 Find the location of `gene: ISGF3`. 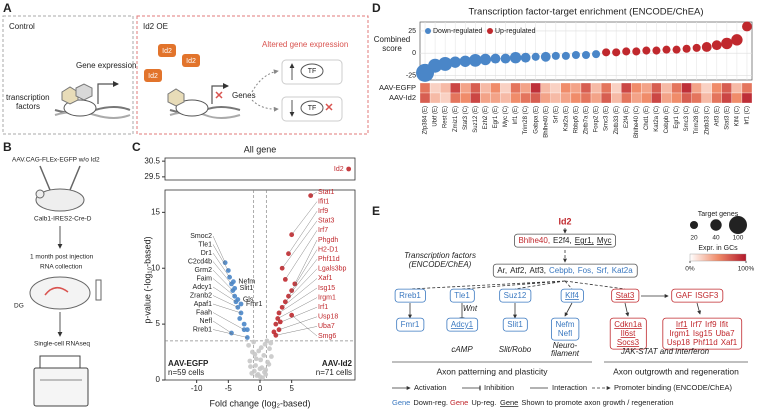

gene: ISGF3 is located at coordinates (707, 295).